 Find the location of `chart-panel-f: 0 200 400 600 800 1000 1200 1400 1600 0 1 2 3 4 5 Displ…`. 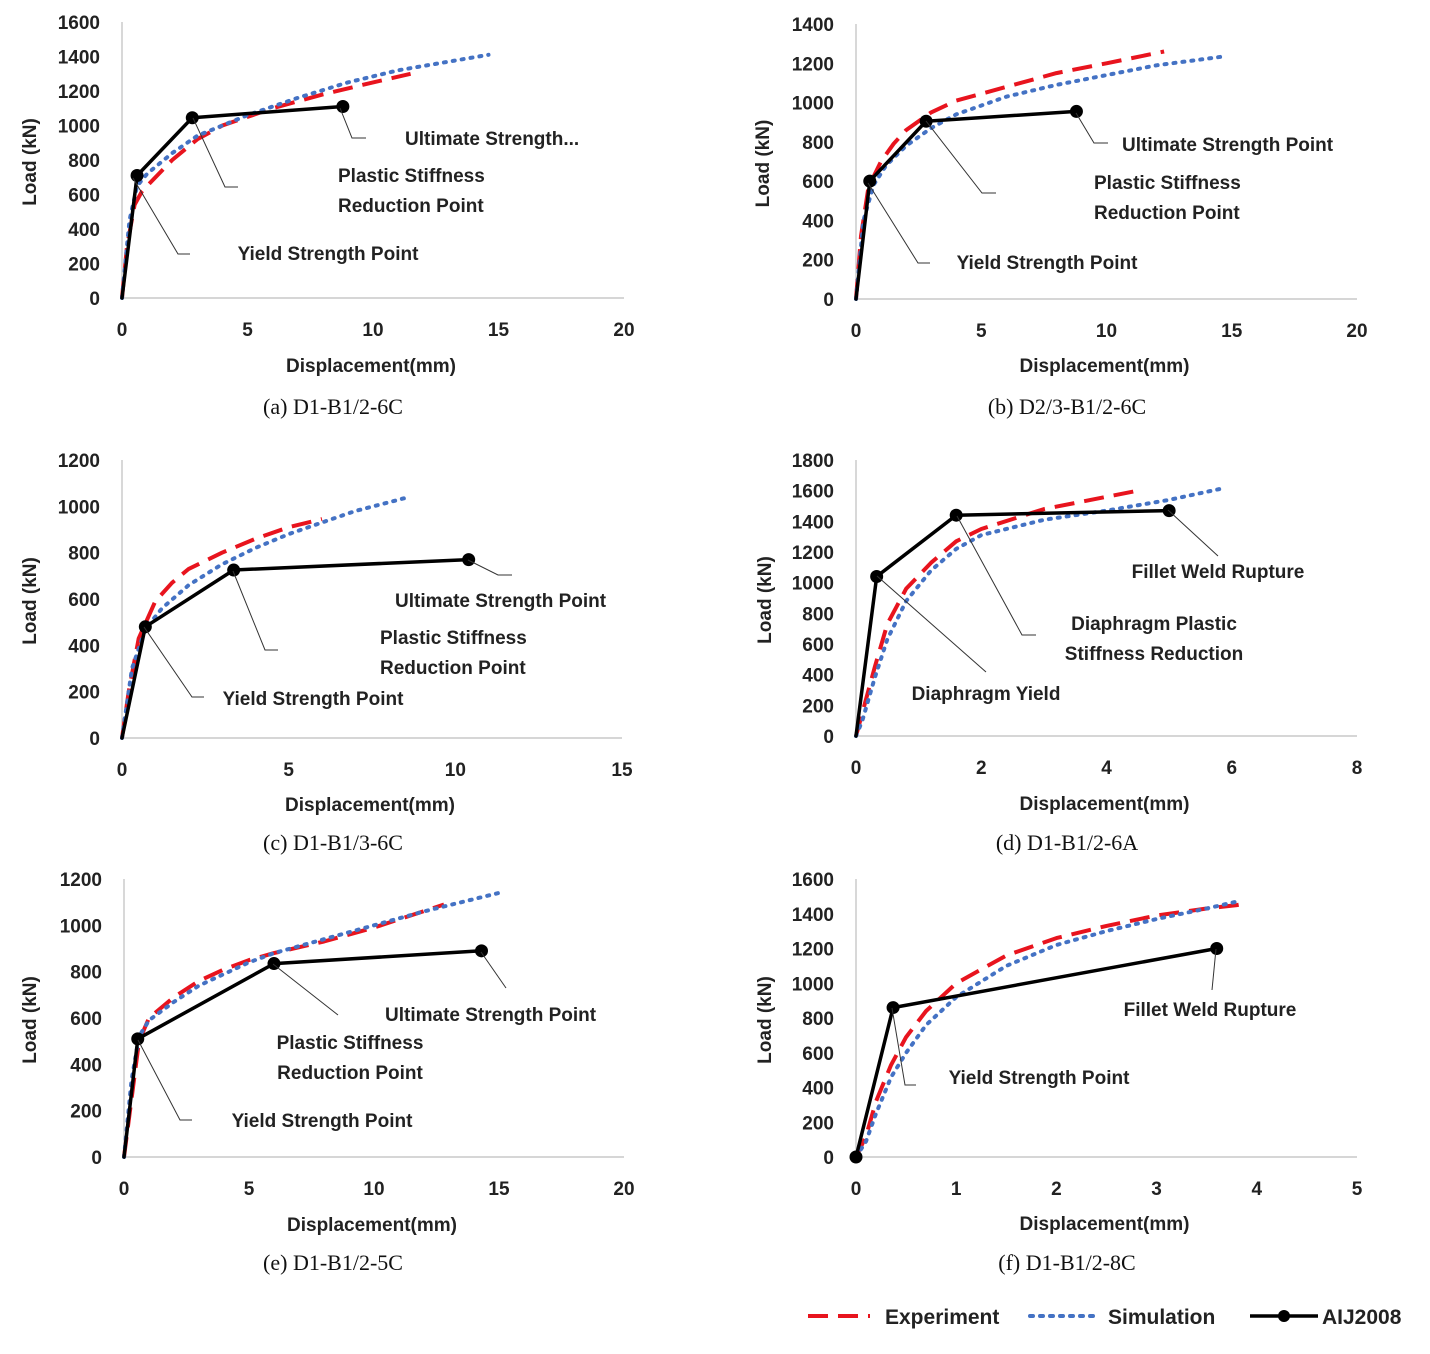

chart-panel-f: 0 200 400 600 800 1000 1200 1400 1600 0 1 2 3 4 5 Displ… is located at coordinates (1059, 1072).